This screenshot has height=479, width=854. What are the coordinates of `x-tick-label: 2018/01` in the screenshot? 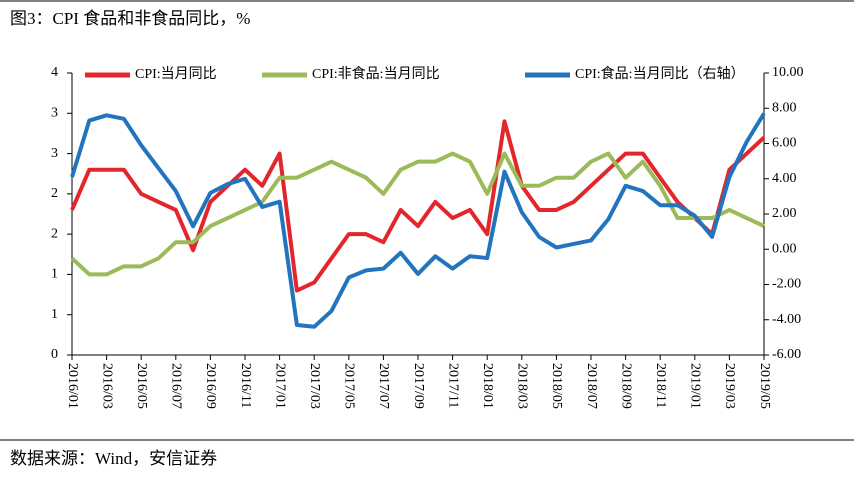 It's located at (487, 386).